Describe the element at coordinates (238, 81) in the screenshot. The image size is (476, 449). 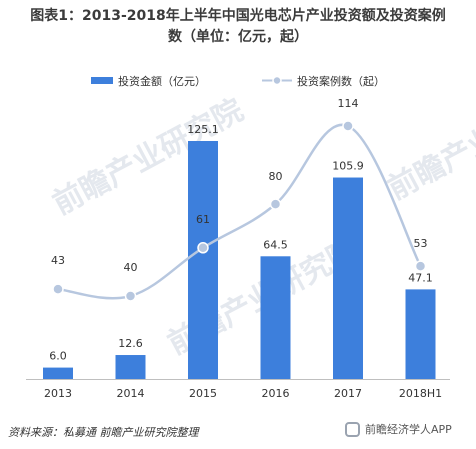
I see `legend: 投资金额（亿元） 投资案例数（起）` at that location.